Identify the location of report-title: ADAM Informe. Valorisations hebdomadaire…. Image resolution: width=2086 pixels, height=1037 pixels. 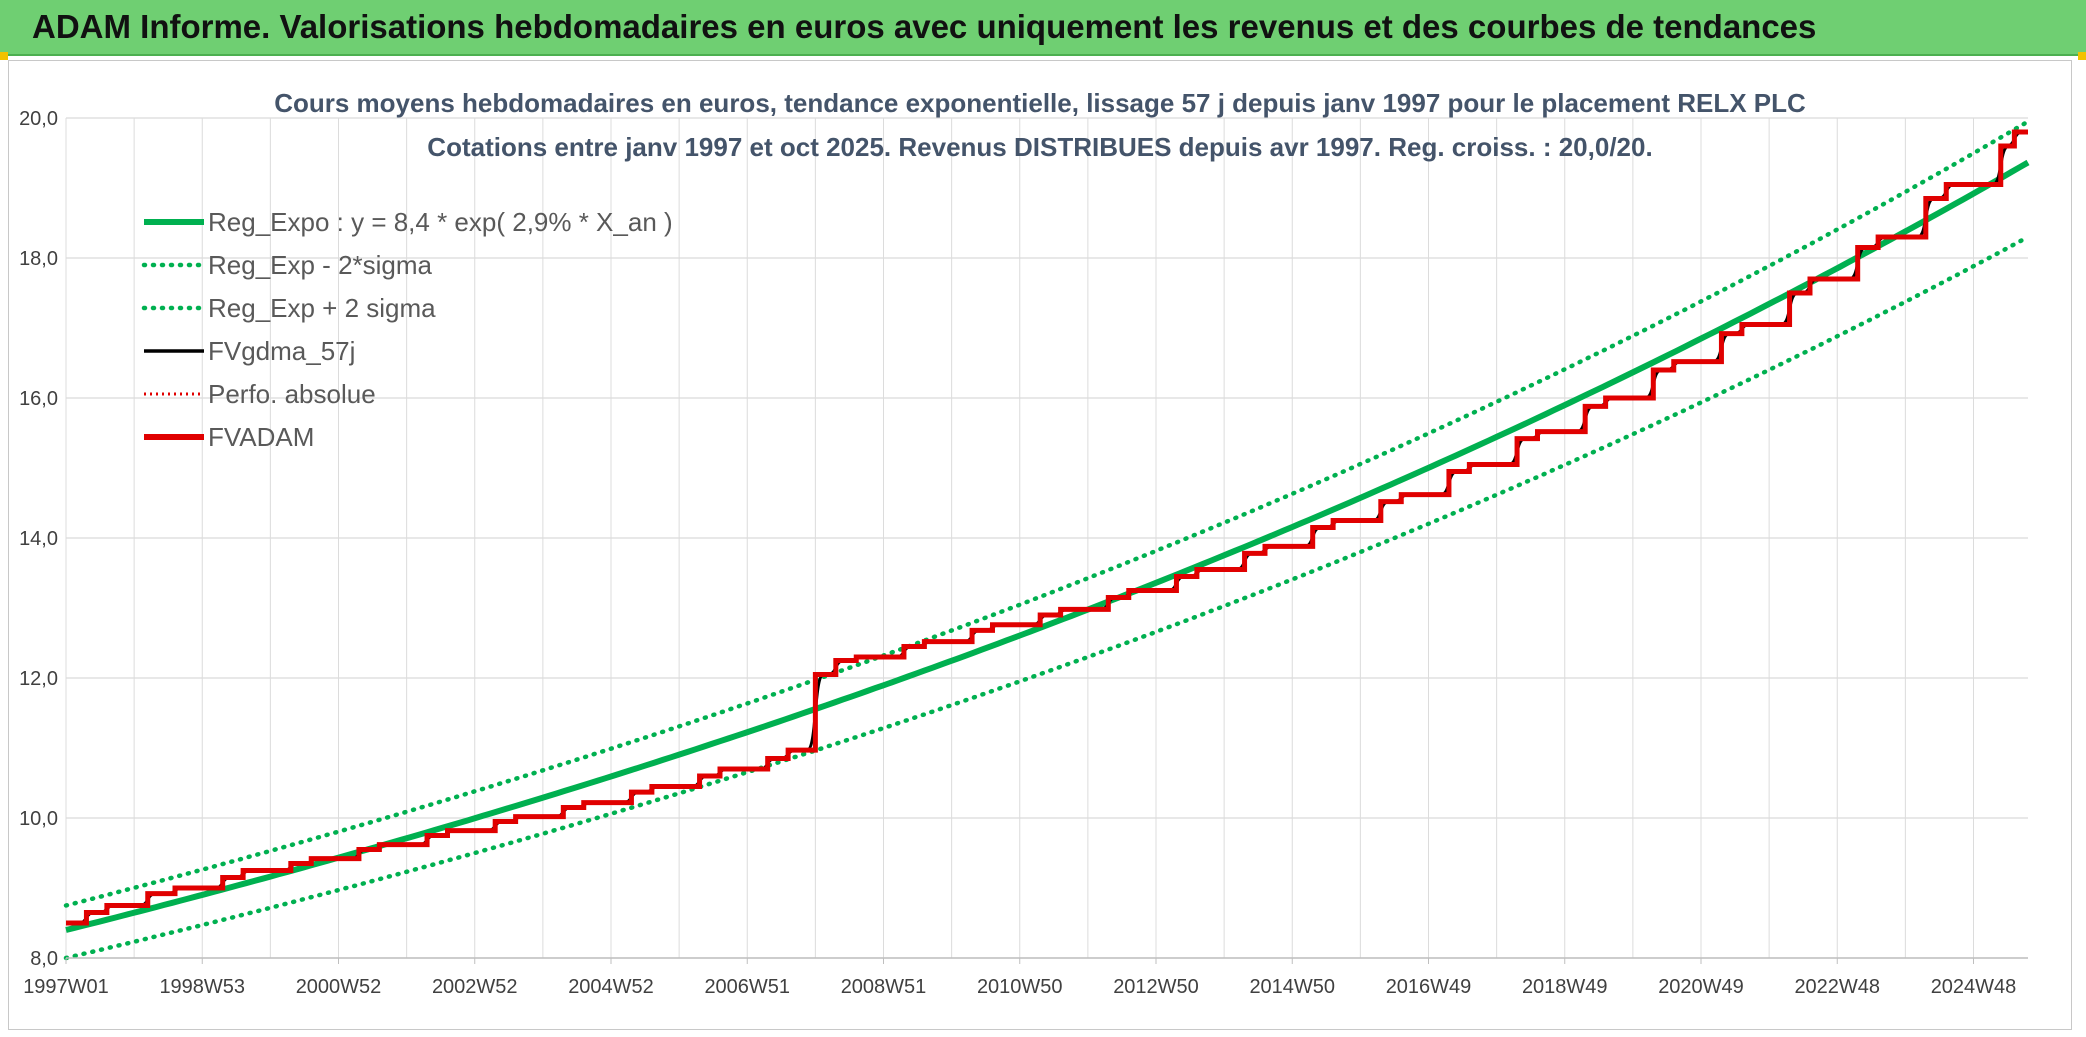
(924, 26).